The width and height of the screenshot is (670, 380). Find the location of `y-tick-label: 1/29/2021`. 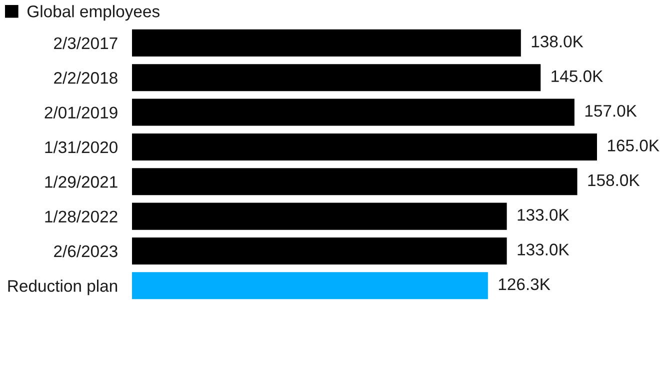

y-tick-label: 1/29/2021 is located at coordinates (81, 182).